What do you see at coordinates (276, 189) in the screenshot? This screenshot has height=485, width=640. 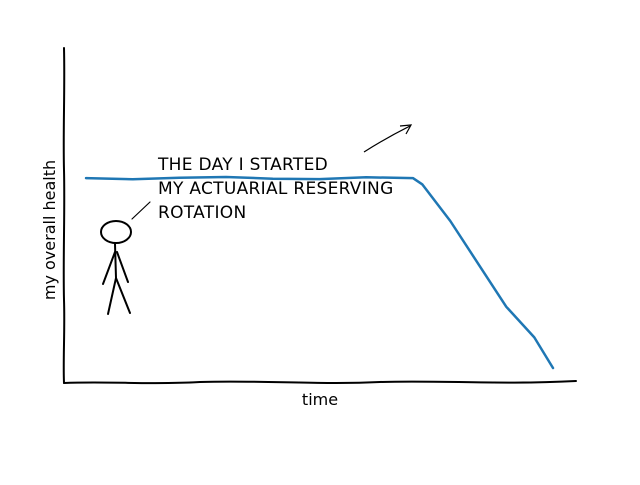 I see `annotation-line-2: MY ACTUARIAL RESERVING` at bounding box center [276, 189].